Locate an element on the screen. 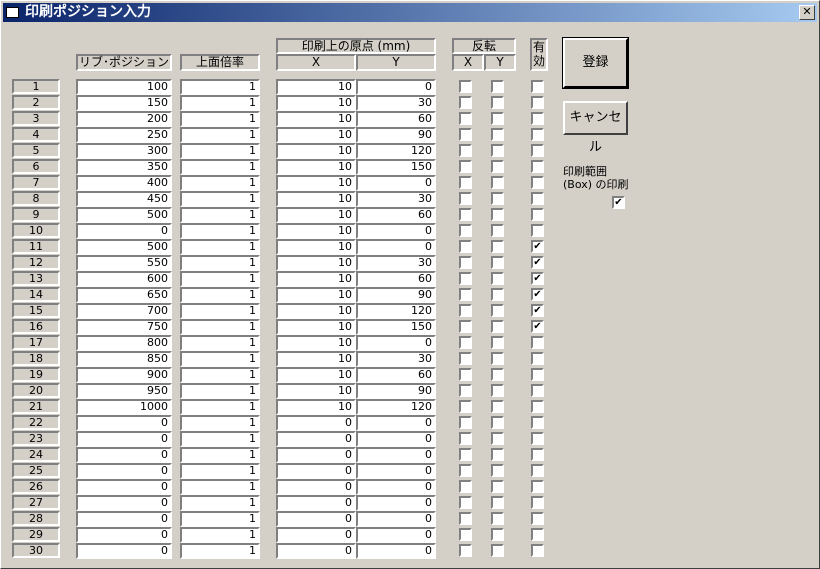  ribbon-position-input: 500 is located at coordinates (124, 215).